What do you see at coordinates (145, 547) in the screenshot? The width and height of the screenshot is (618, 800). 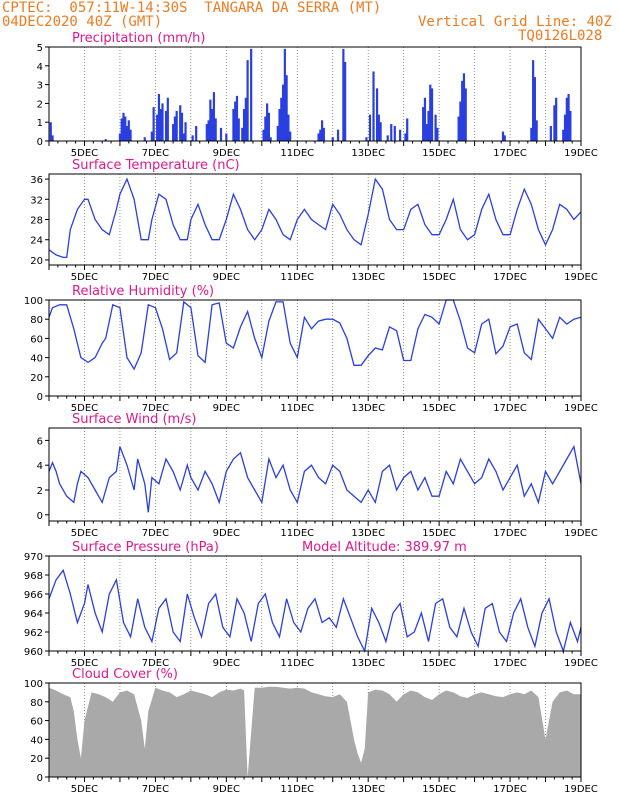 I see `panel-title: Surface Pressure (hPa)` at bounding box center [145, 547].